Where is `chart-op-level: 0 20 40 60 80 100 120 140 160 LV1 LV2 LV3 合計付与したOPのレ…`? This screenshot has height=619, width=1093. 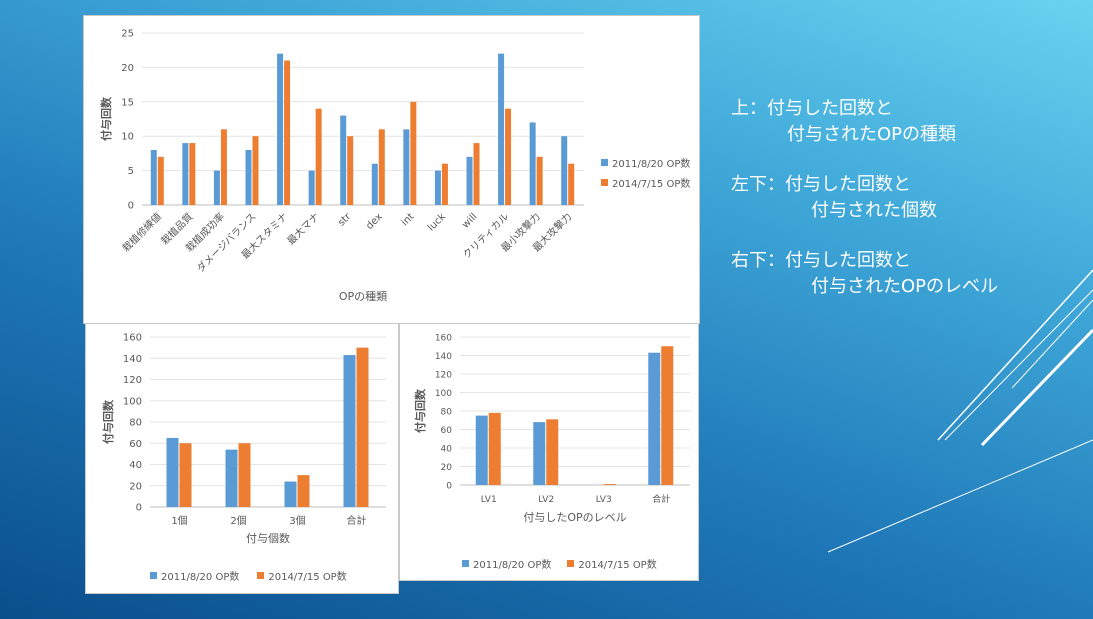
chart-op-level: 0 20 40 60 80 100 120 140 160 LV1 LV2 LV3 合計付与したOPのレ… is located at coordinates (551, 429).